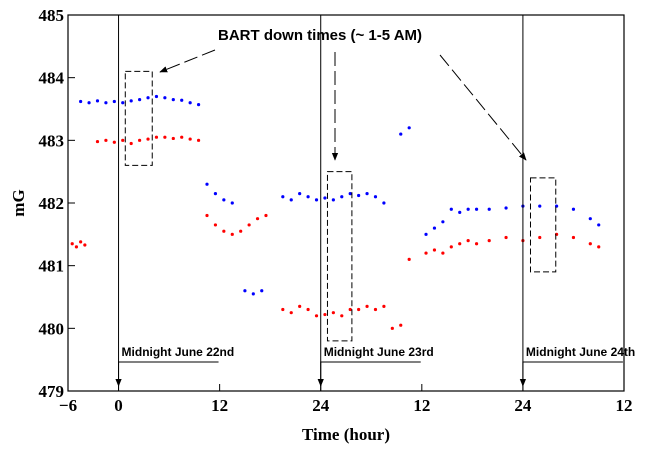 This screenshot has height=449, width=669. Describe the element at coordinates (52, 328) in the screenshot. I see `y-tick-label: 480` at that location.